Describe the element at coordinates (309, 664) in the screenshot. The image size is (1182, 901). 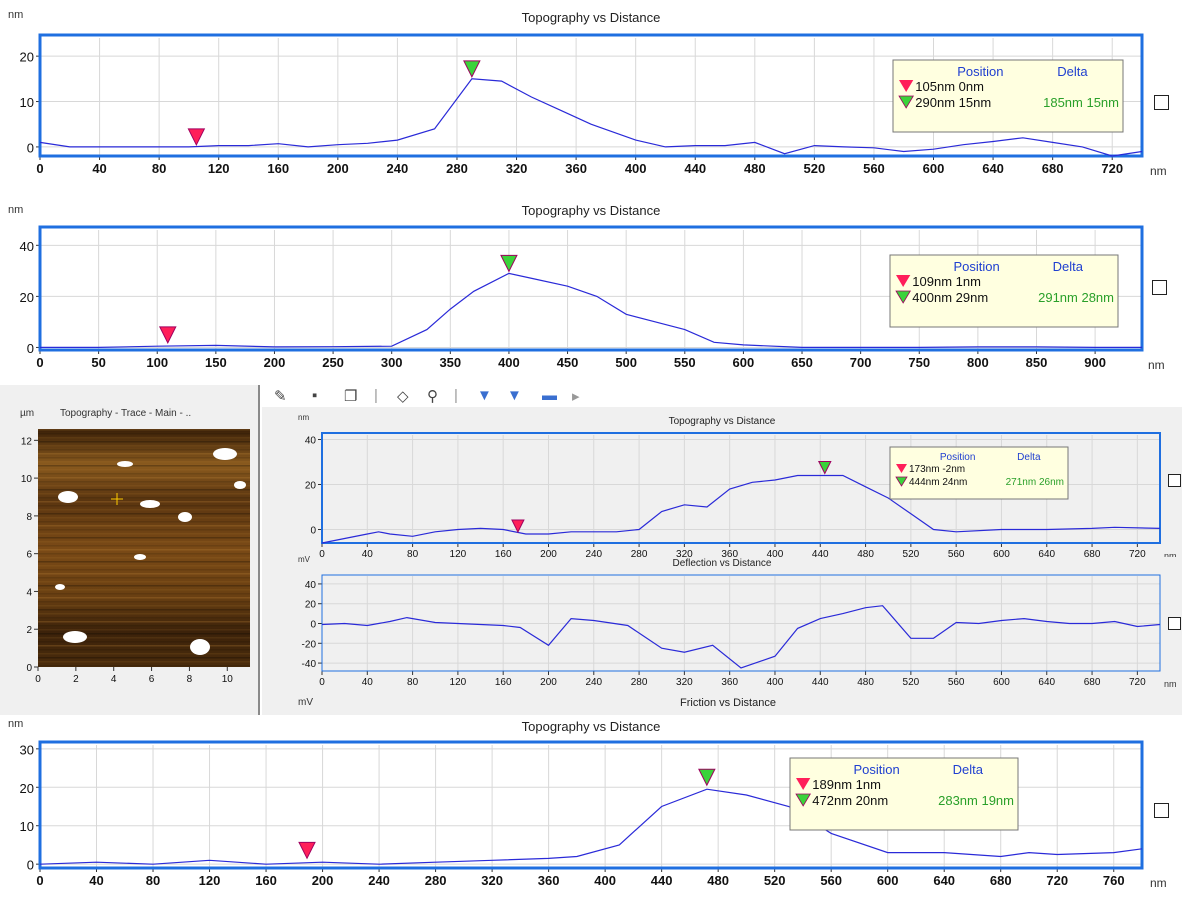
I see `y-tick-label: -40` at that location.